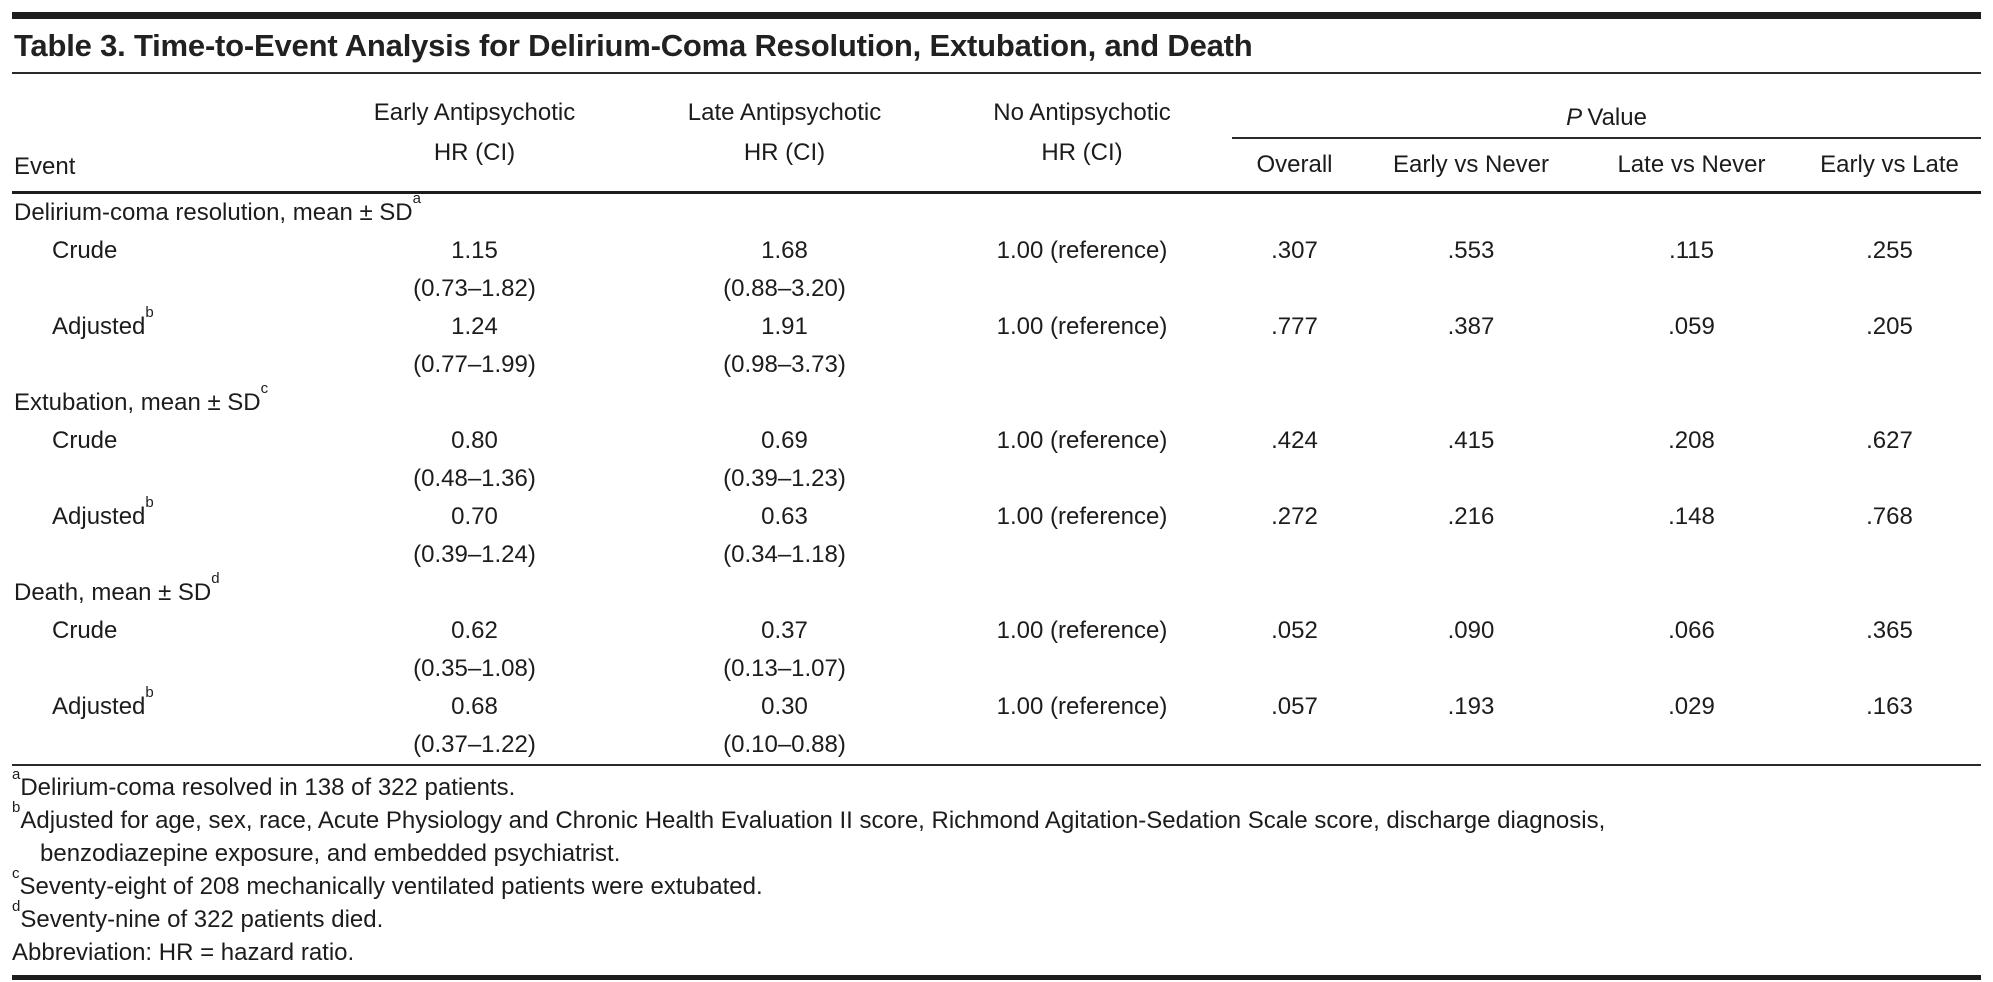  I want to click on ci-early: (0.77–1.99), so click(474, 364).